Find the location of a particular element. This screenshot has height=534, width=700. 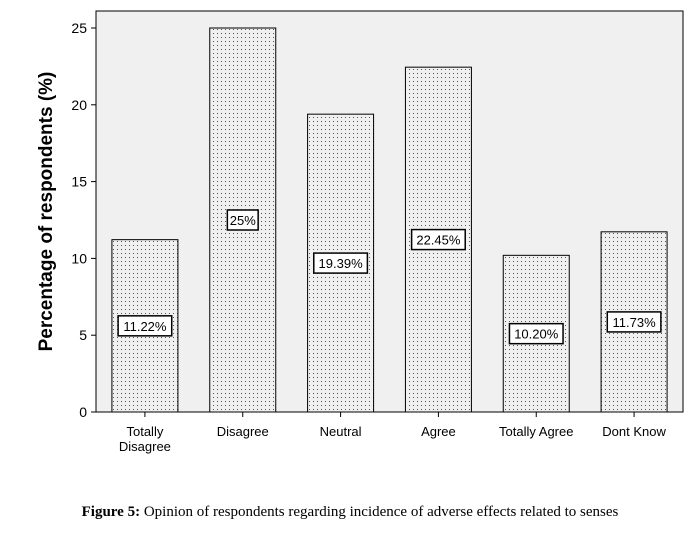

data-label: 10.20% is located at coordinates (536, 334).